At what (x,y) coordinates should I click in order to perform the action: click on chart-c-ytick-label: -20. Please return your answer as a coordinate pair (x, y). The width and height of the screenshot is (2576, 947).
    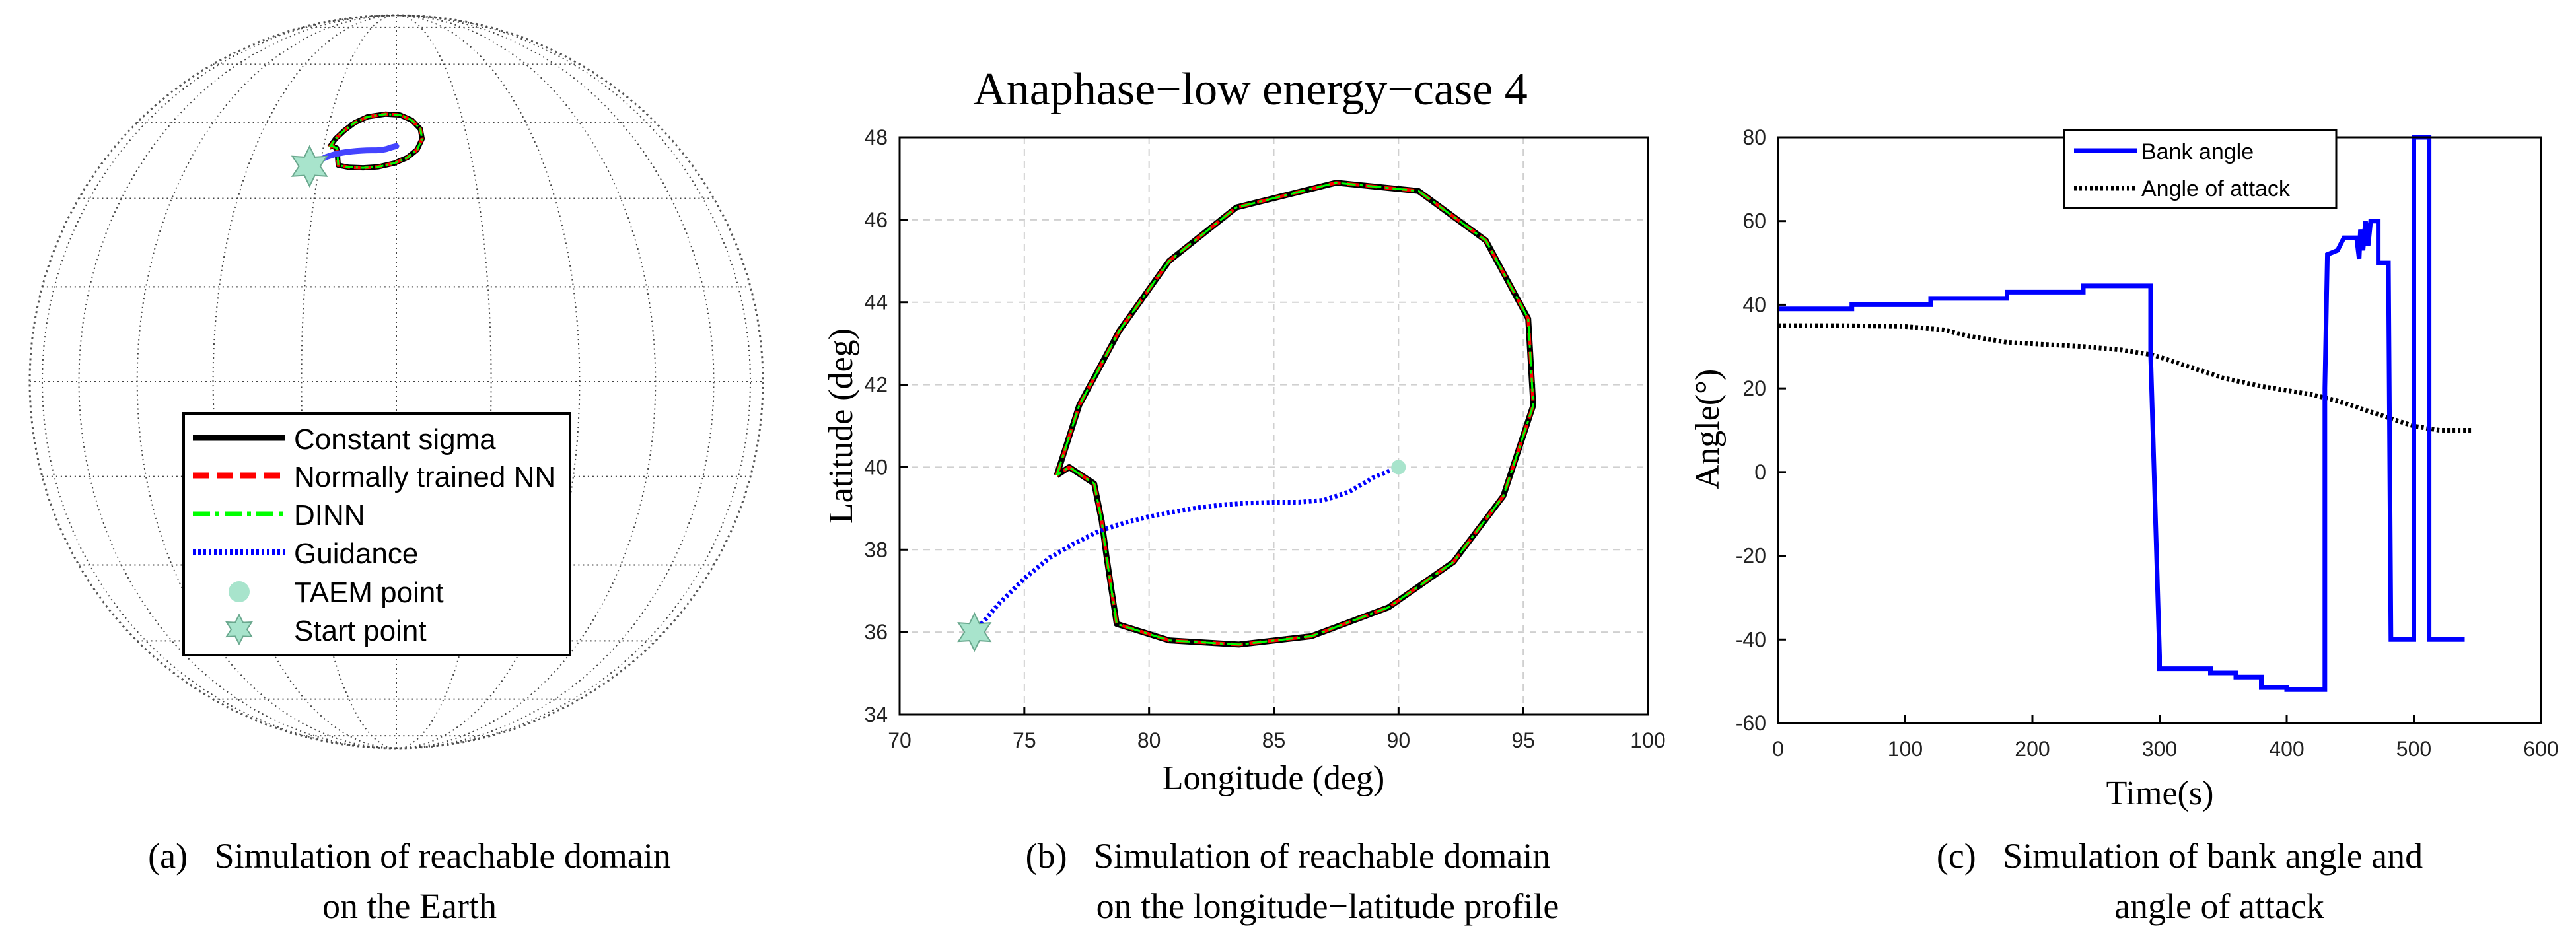
    Looking at the image, I should click on (1751, 556).